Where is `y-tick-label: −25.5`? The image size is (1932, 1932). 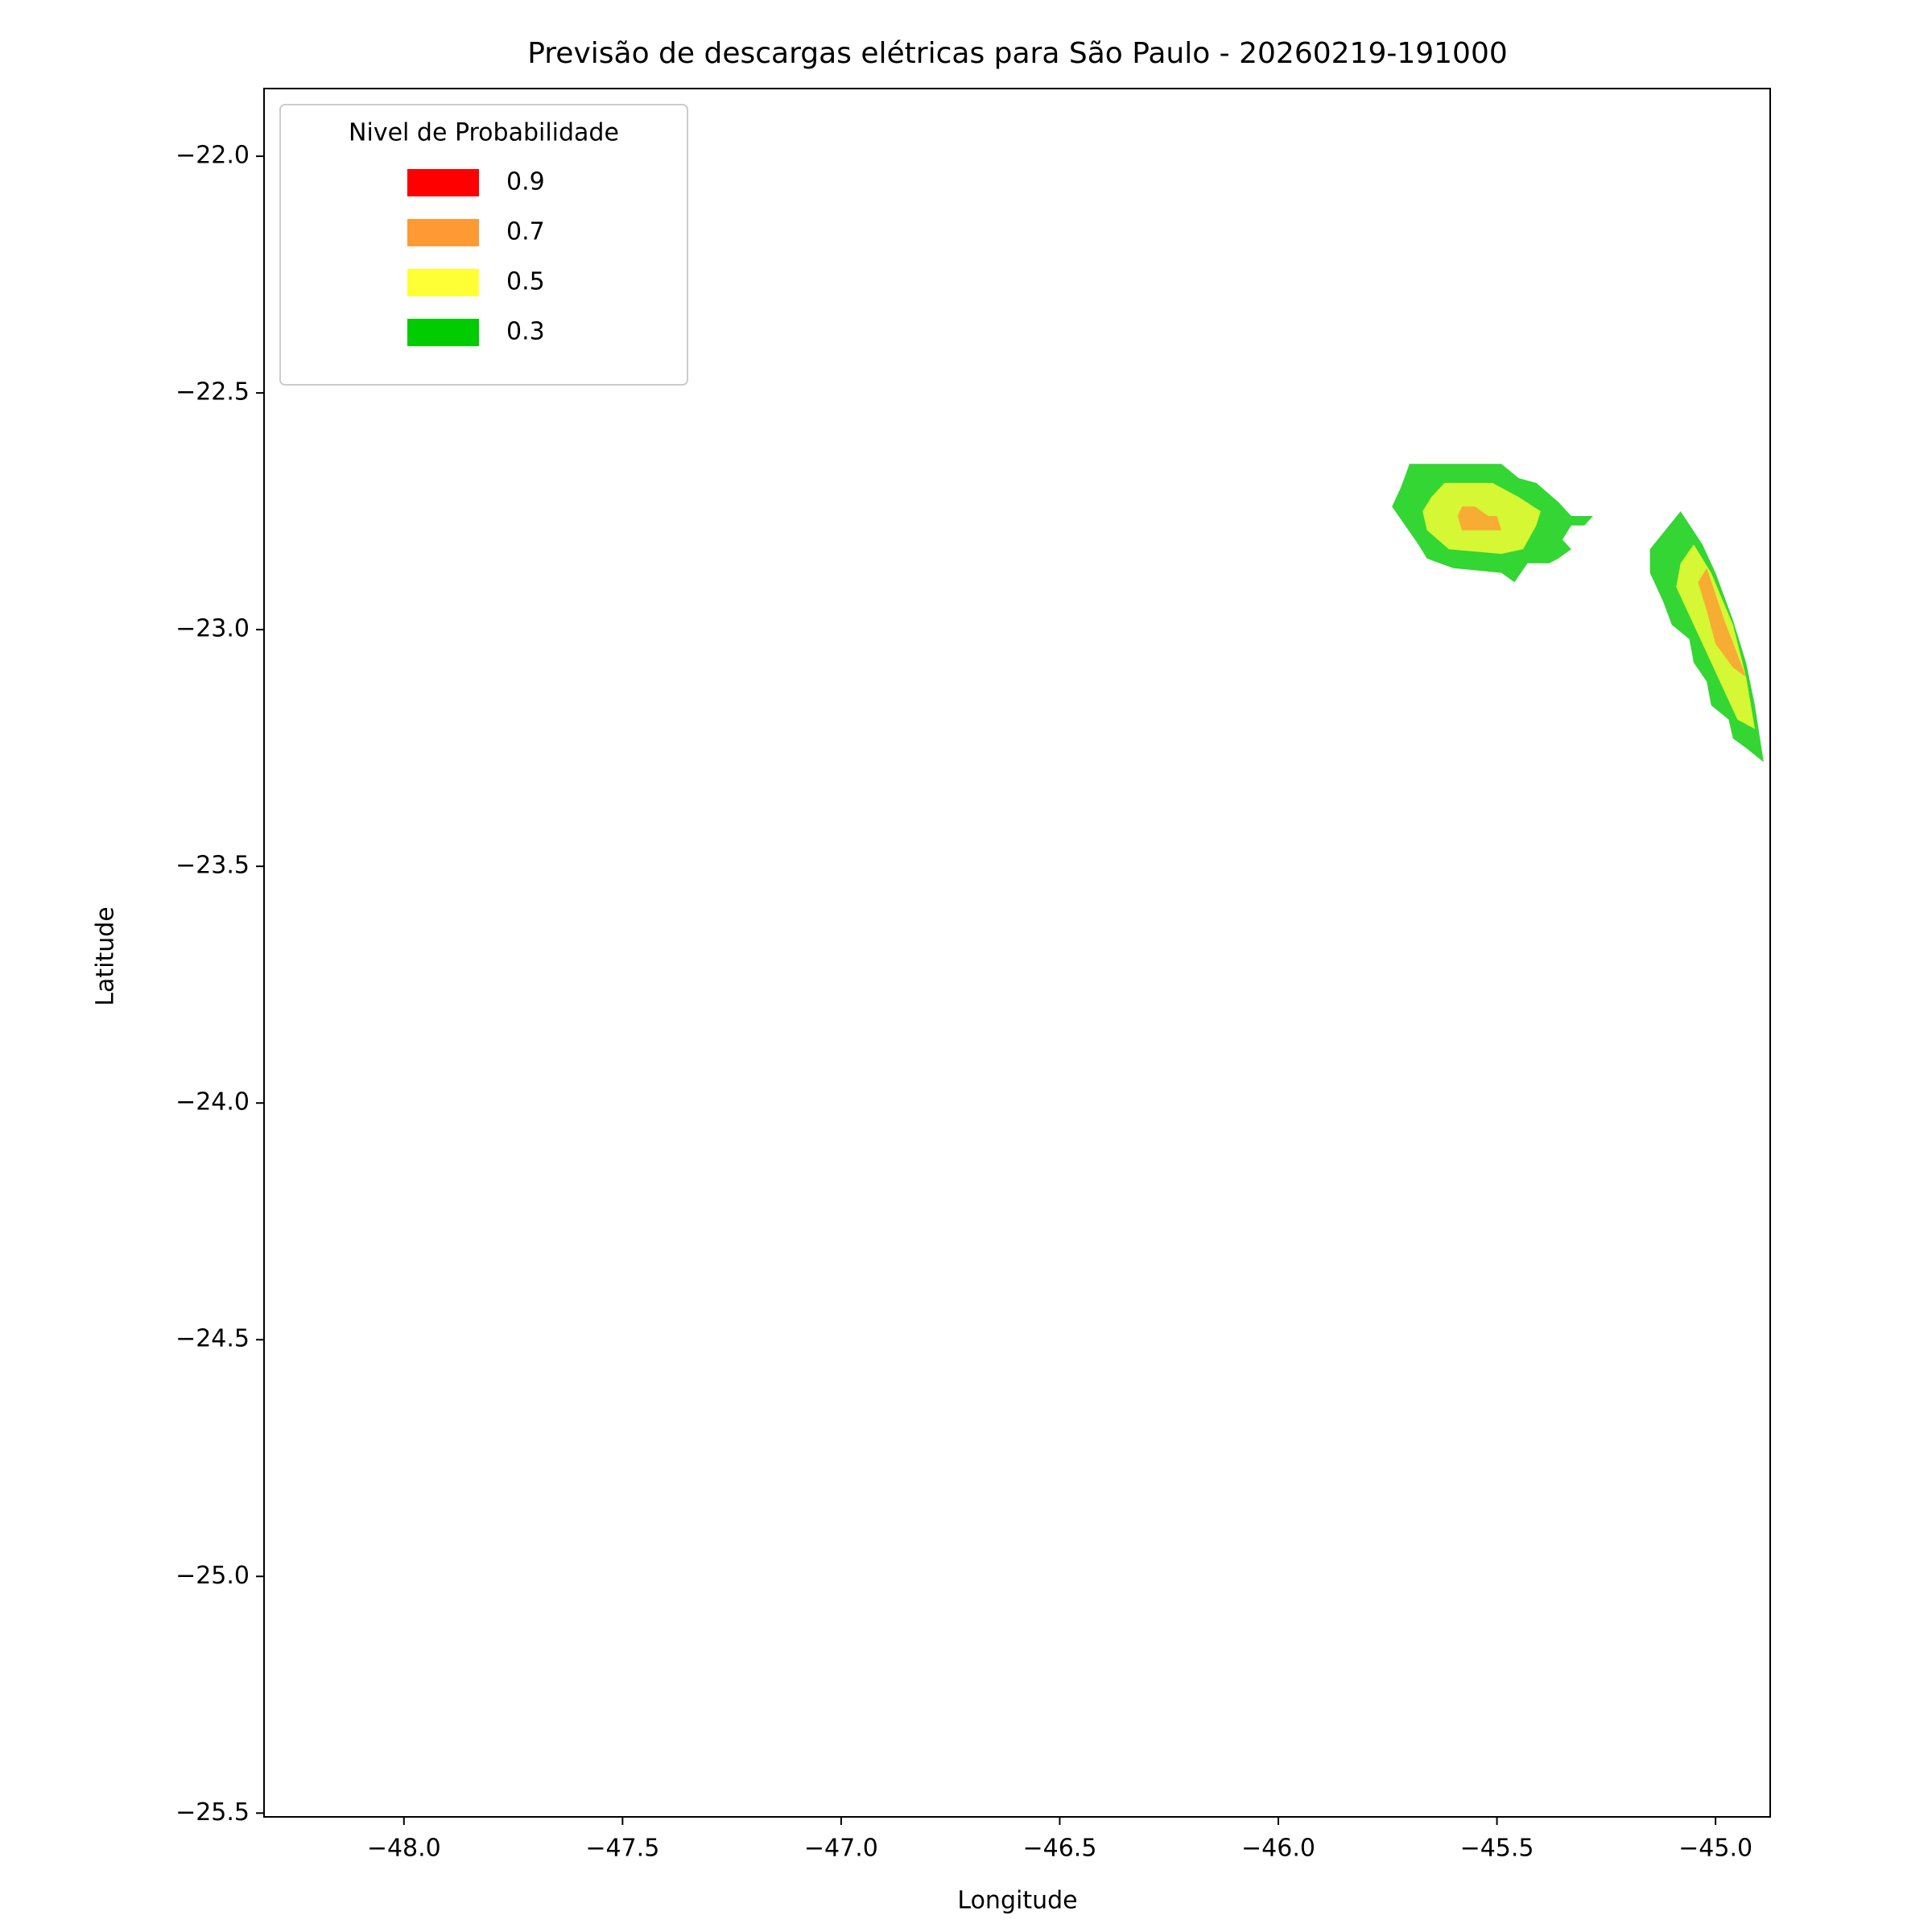
y-tick-label: −25.5 is located at coordinates (212, 1812).